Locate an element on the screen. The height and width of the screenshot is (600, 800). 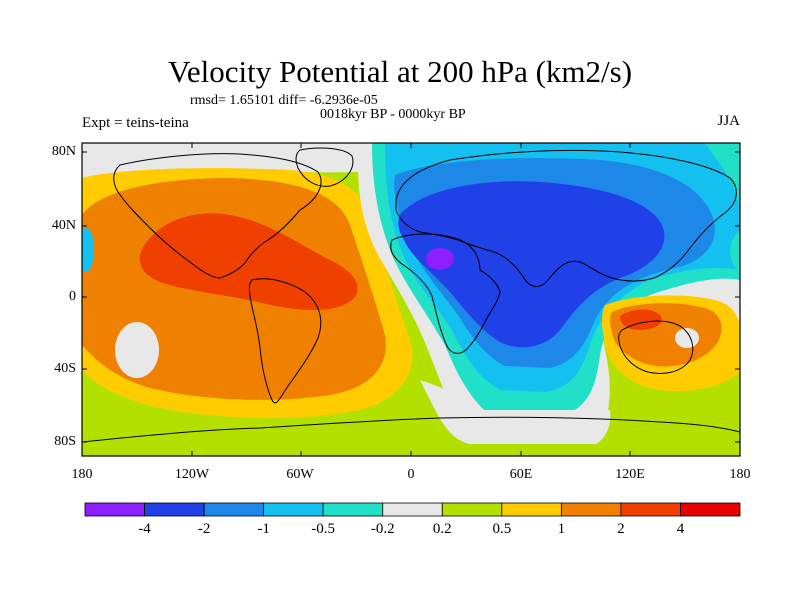
lat-label-80n: 80N is located at coordinates (63, 151).